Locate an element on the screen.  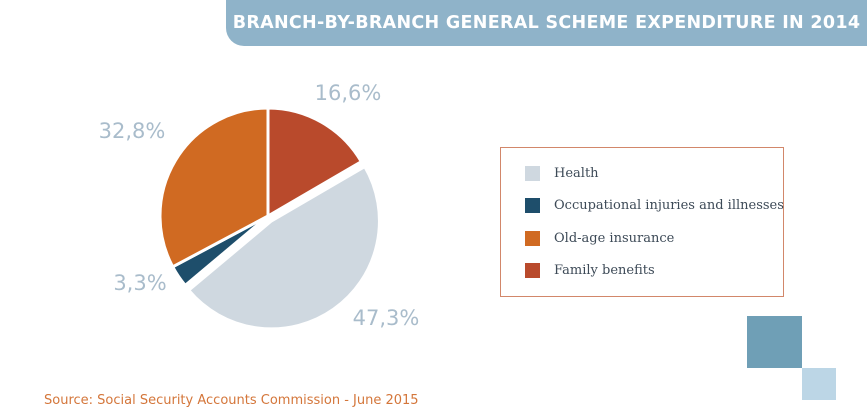
legend-label-health: Health is located at coordinates (576, 173).